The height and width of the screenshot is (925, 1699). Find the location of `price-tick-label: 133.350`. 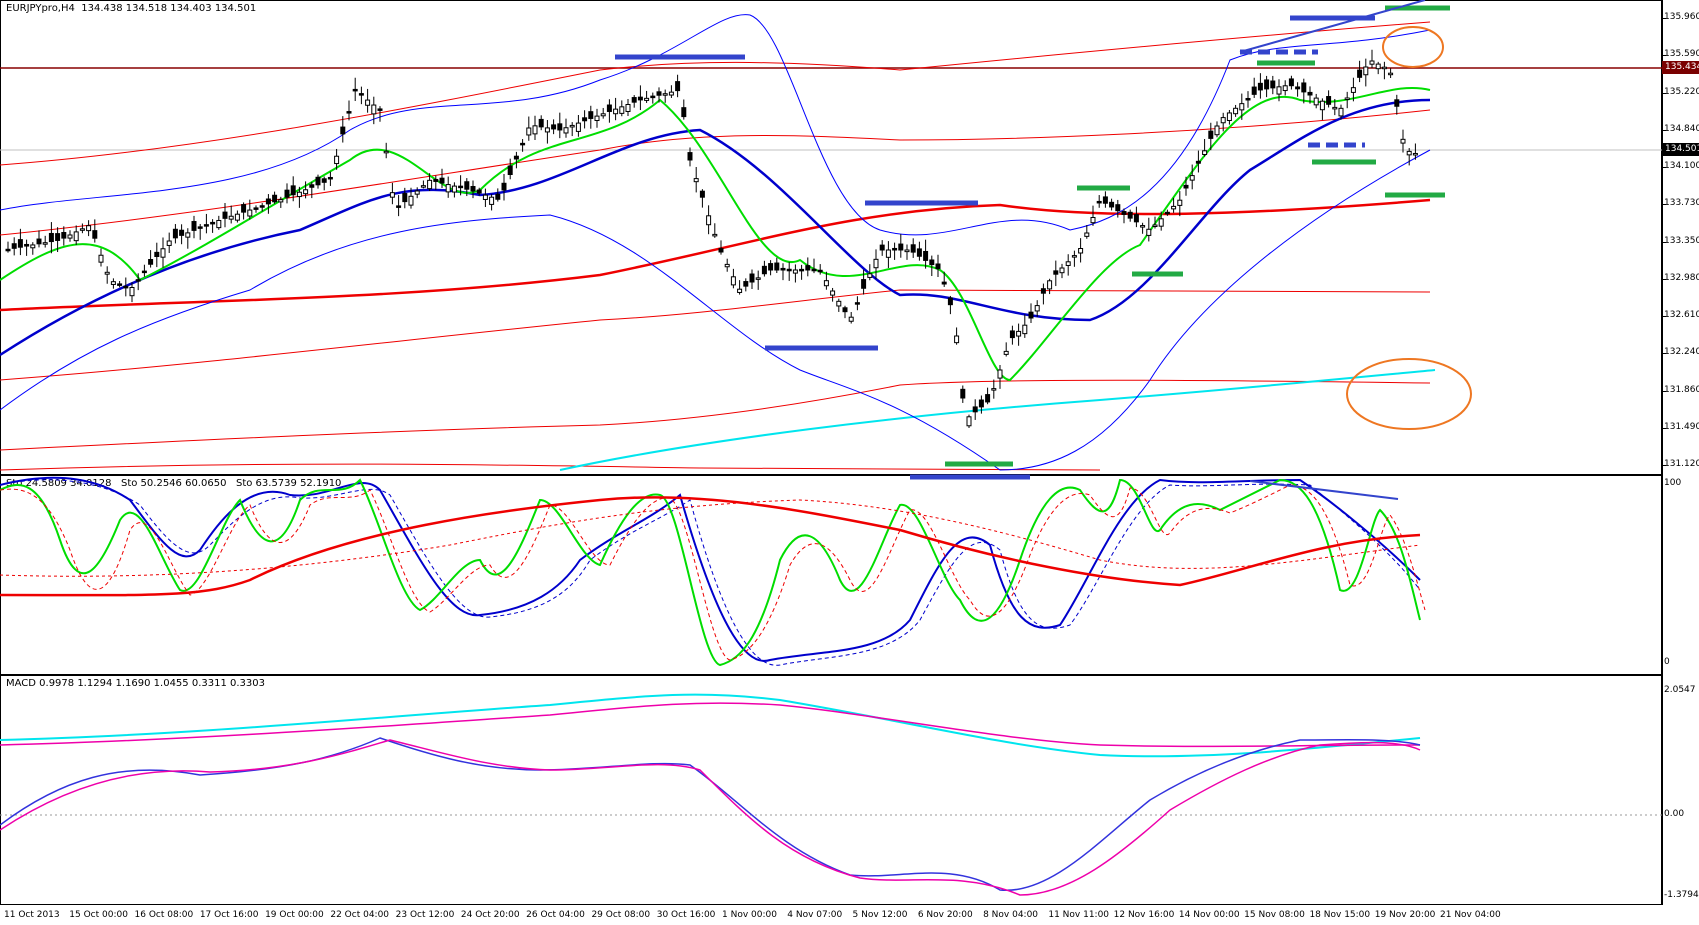

price-tick-label: 133.350 is located at coordinates (1681, 240).